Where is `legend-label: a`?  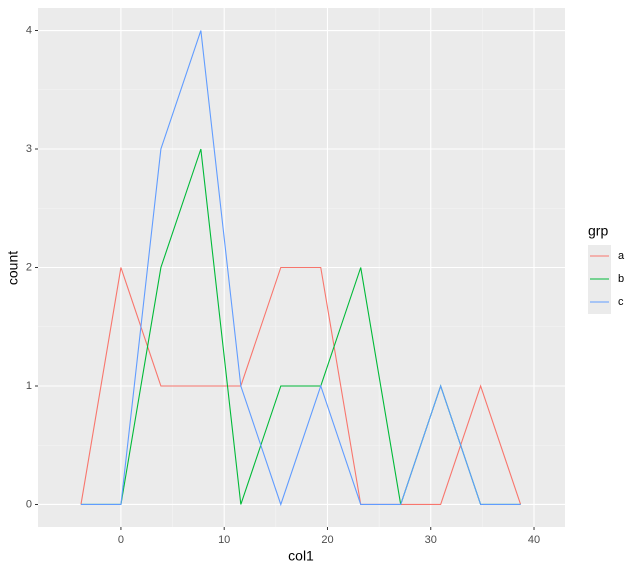 legend-label: a is located at coordinates (621, 256).